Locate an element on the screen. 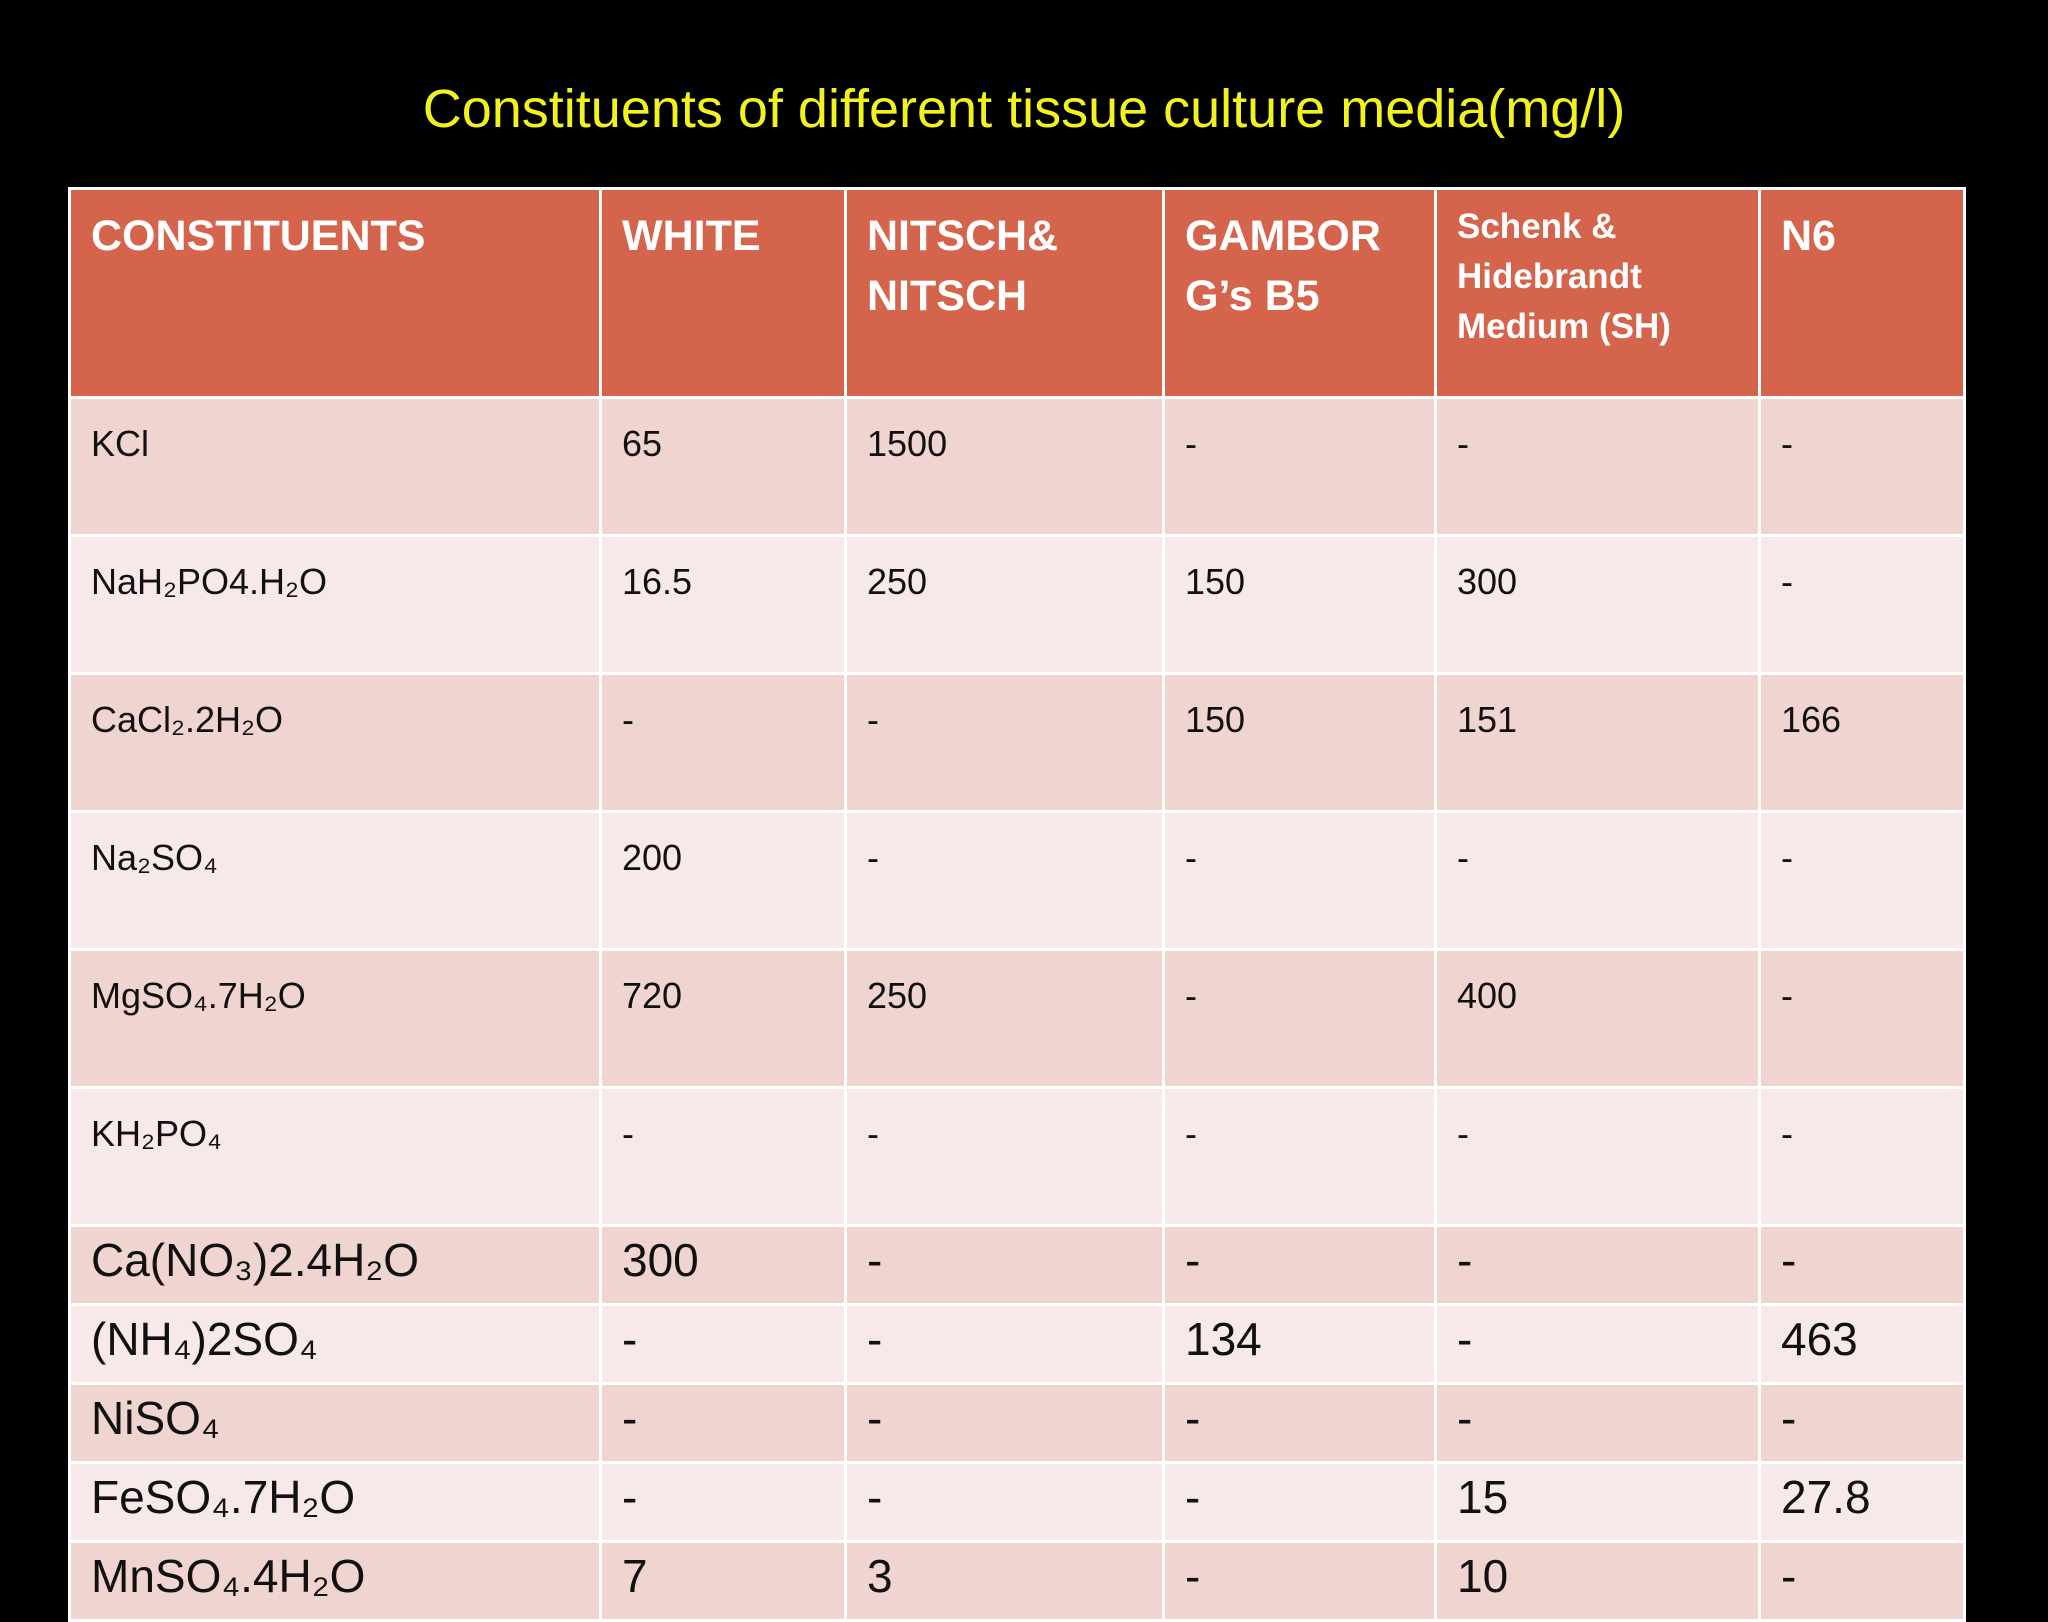  value-cell: 15 is located at coordinates (1597, 1502).